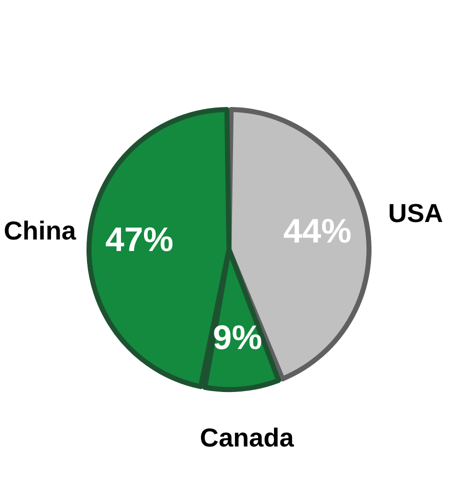 This screenshot has height=499, width=458. I want to click on data-label: 9%, so click(237, 338).